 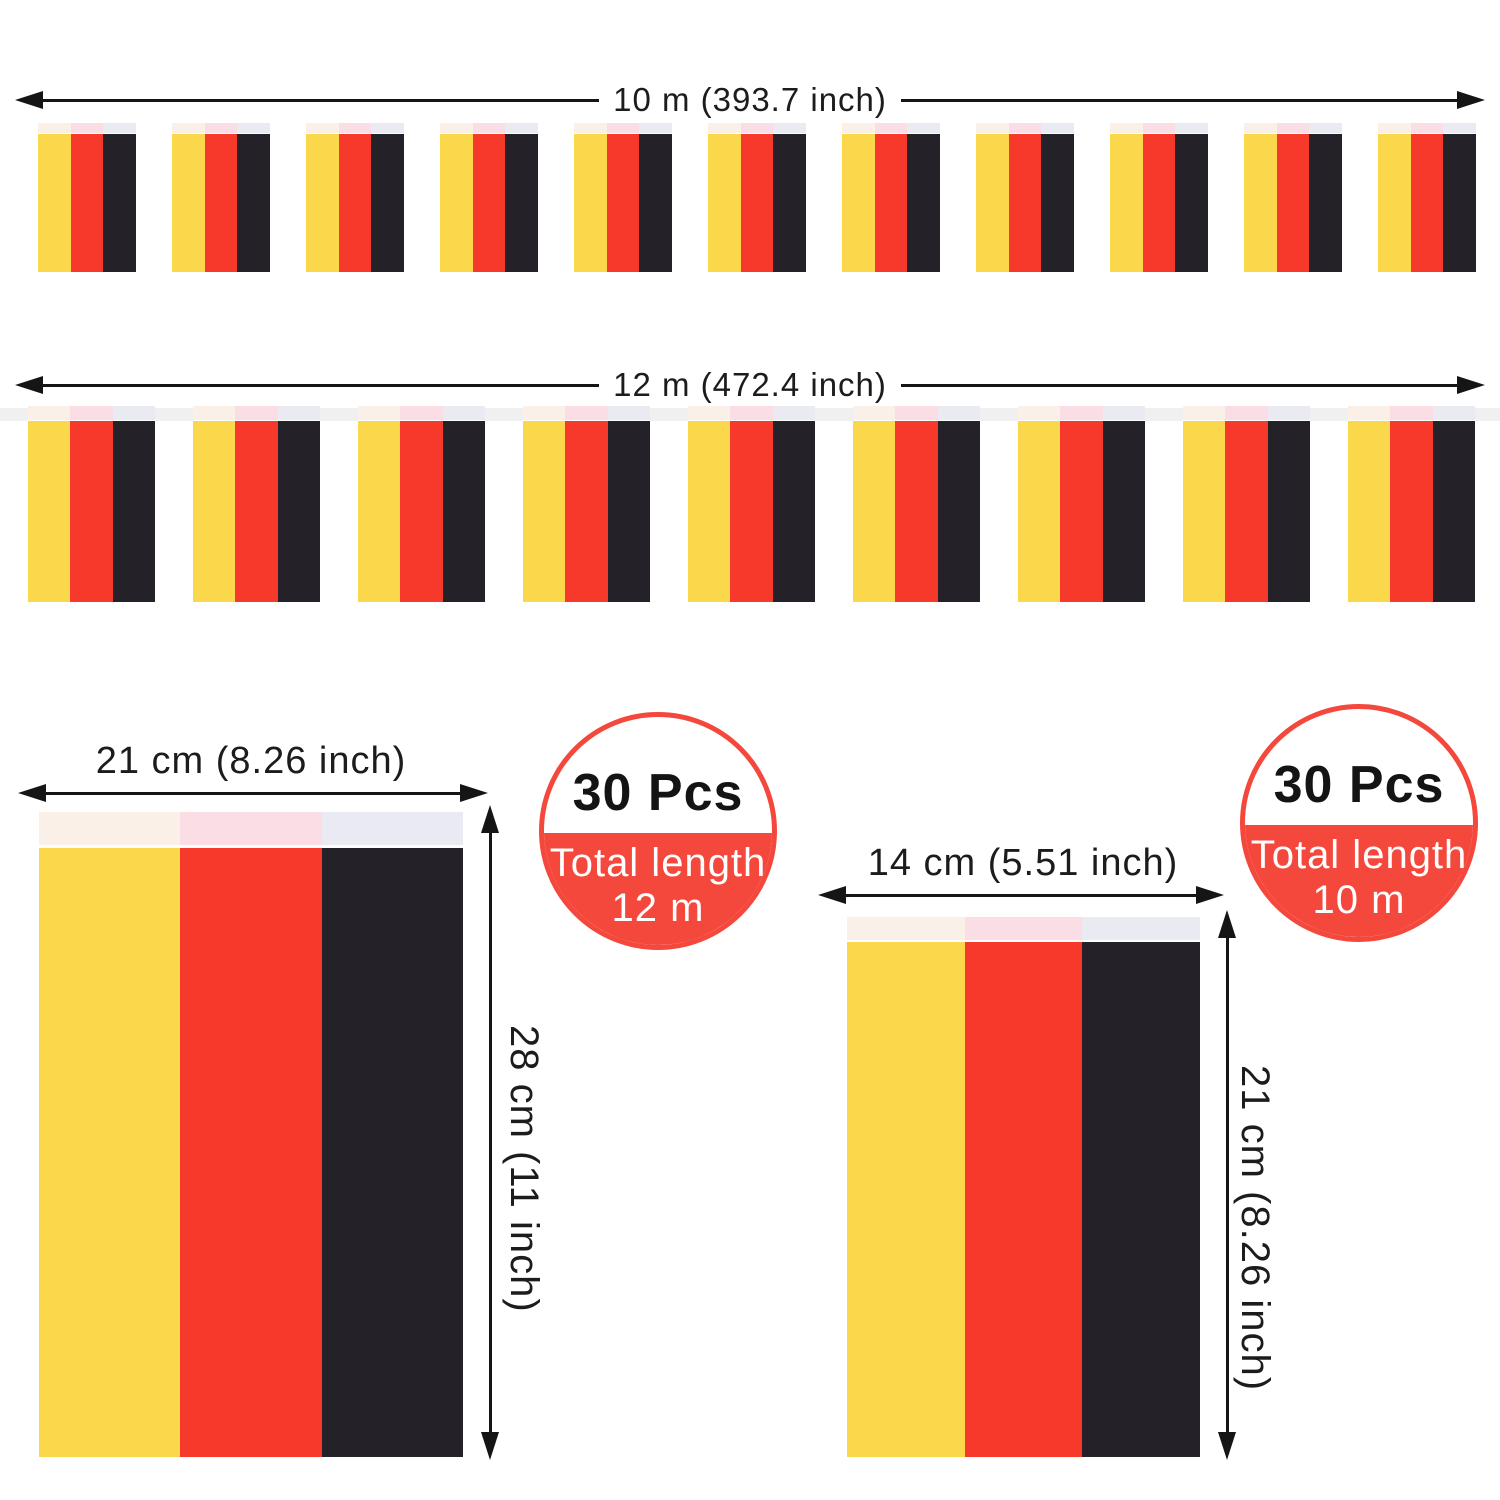 I want to click on badge-pcs-label: 30 Pcs, so click(x=658, y=793).